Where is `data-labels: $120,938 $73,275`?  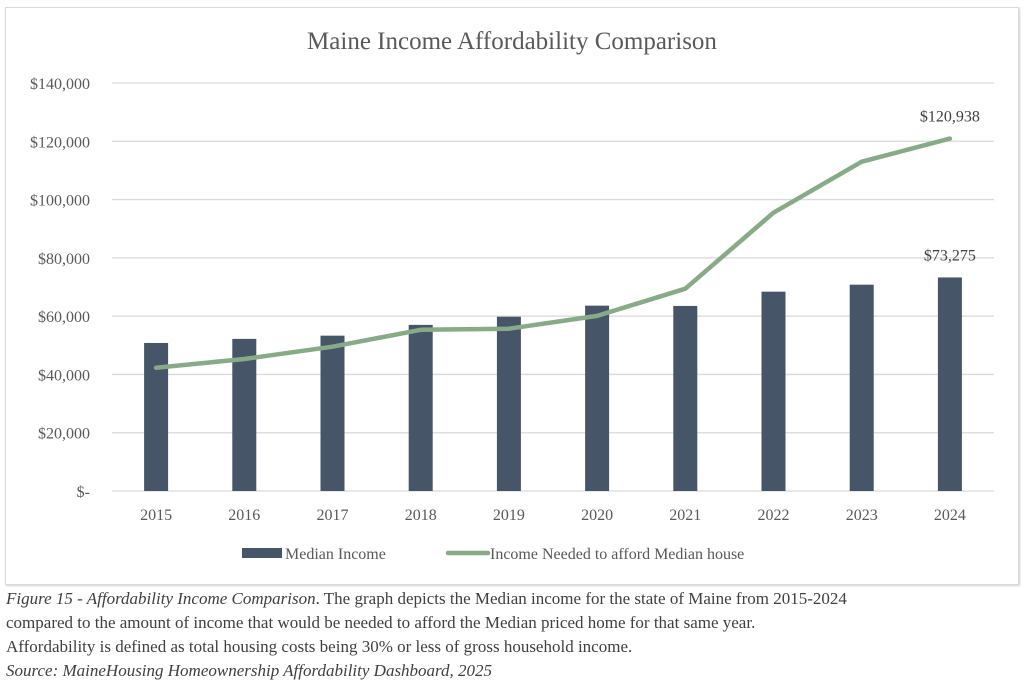 data-labels: $120,938 $73,275 is located at coordinates (950, 187).